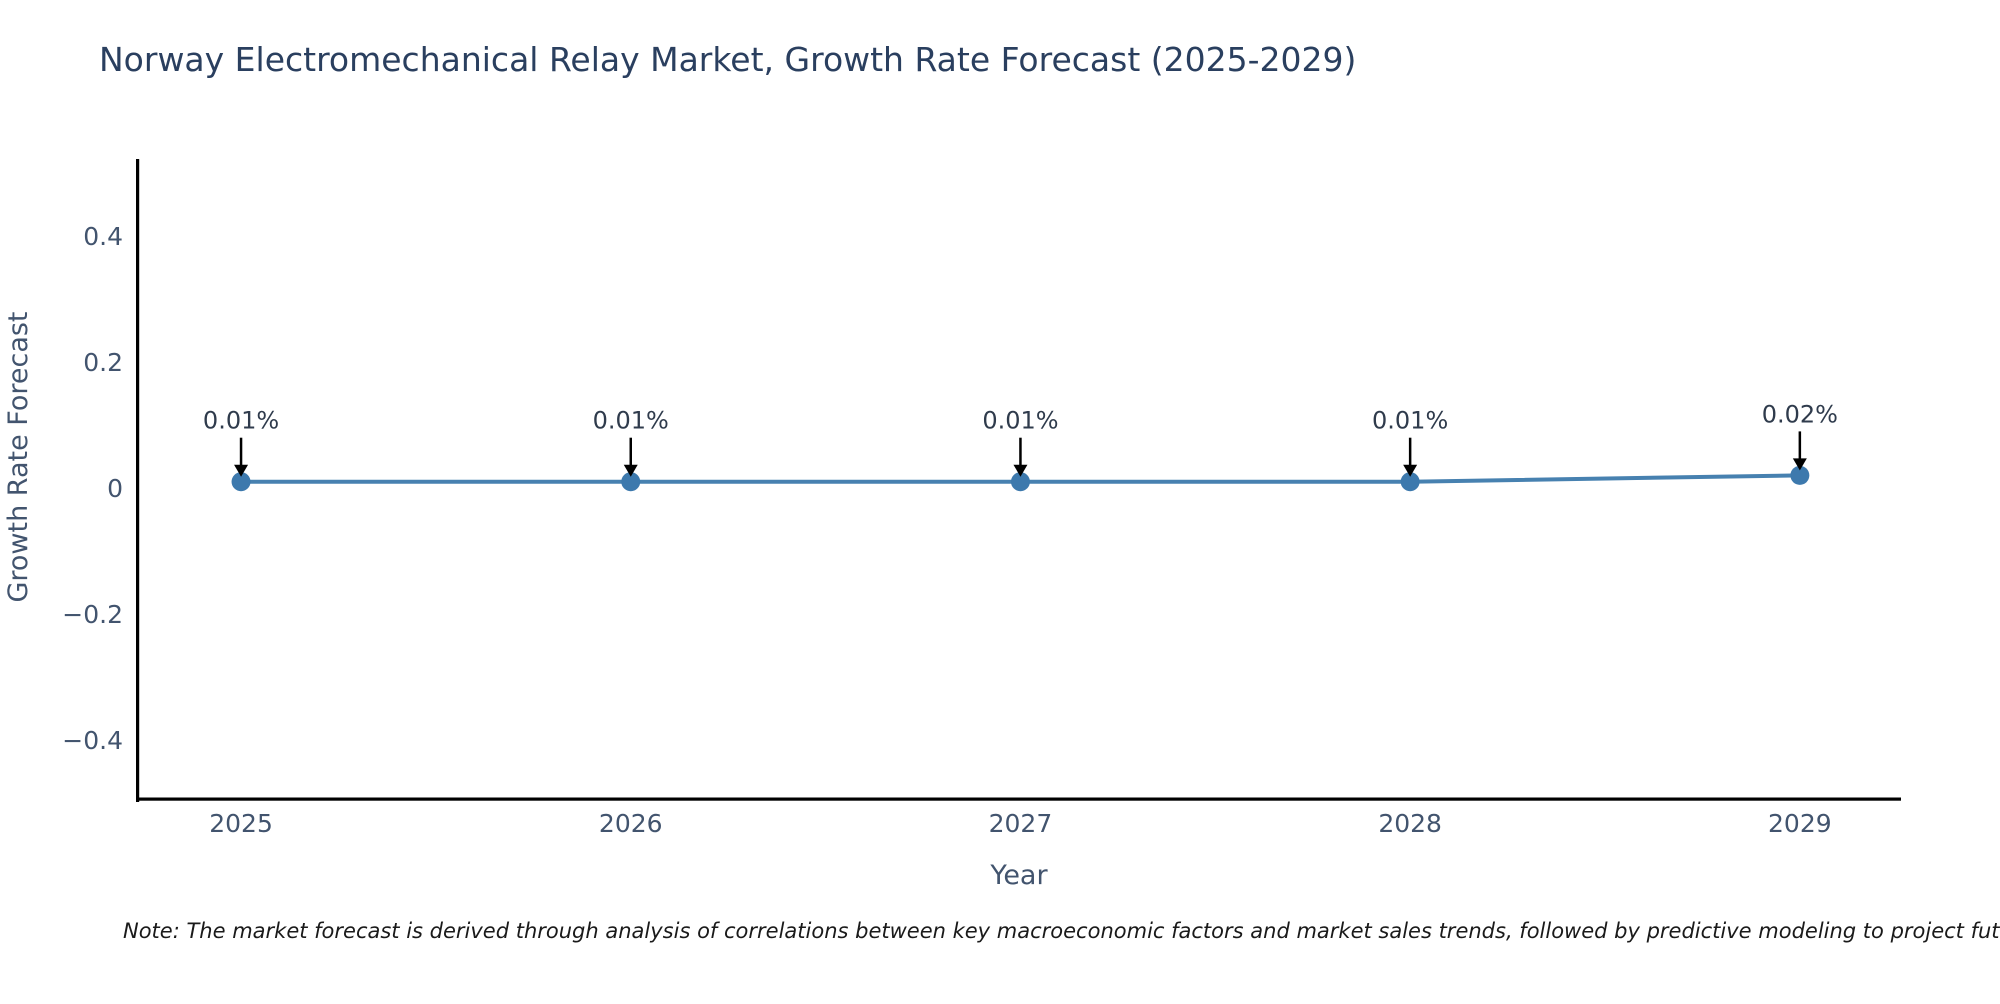  I want to click on y-axis-title: Growth Rate Forecast, so click(18, 456).